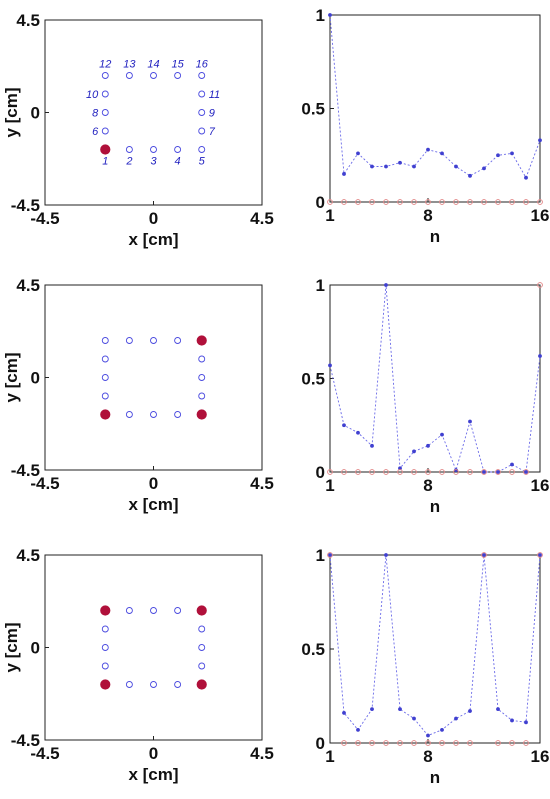 The width and height of the screenshot is (550, 799). I want to click on y-tick-label: 0.5, so click(313, 109).